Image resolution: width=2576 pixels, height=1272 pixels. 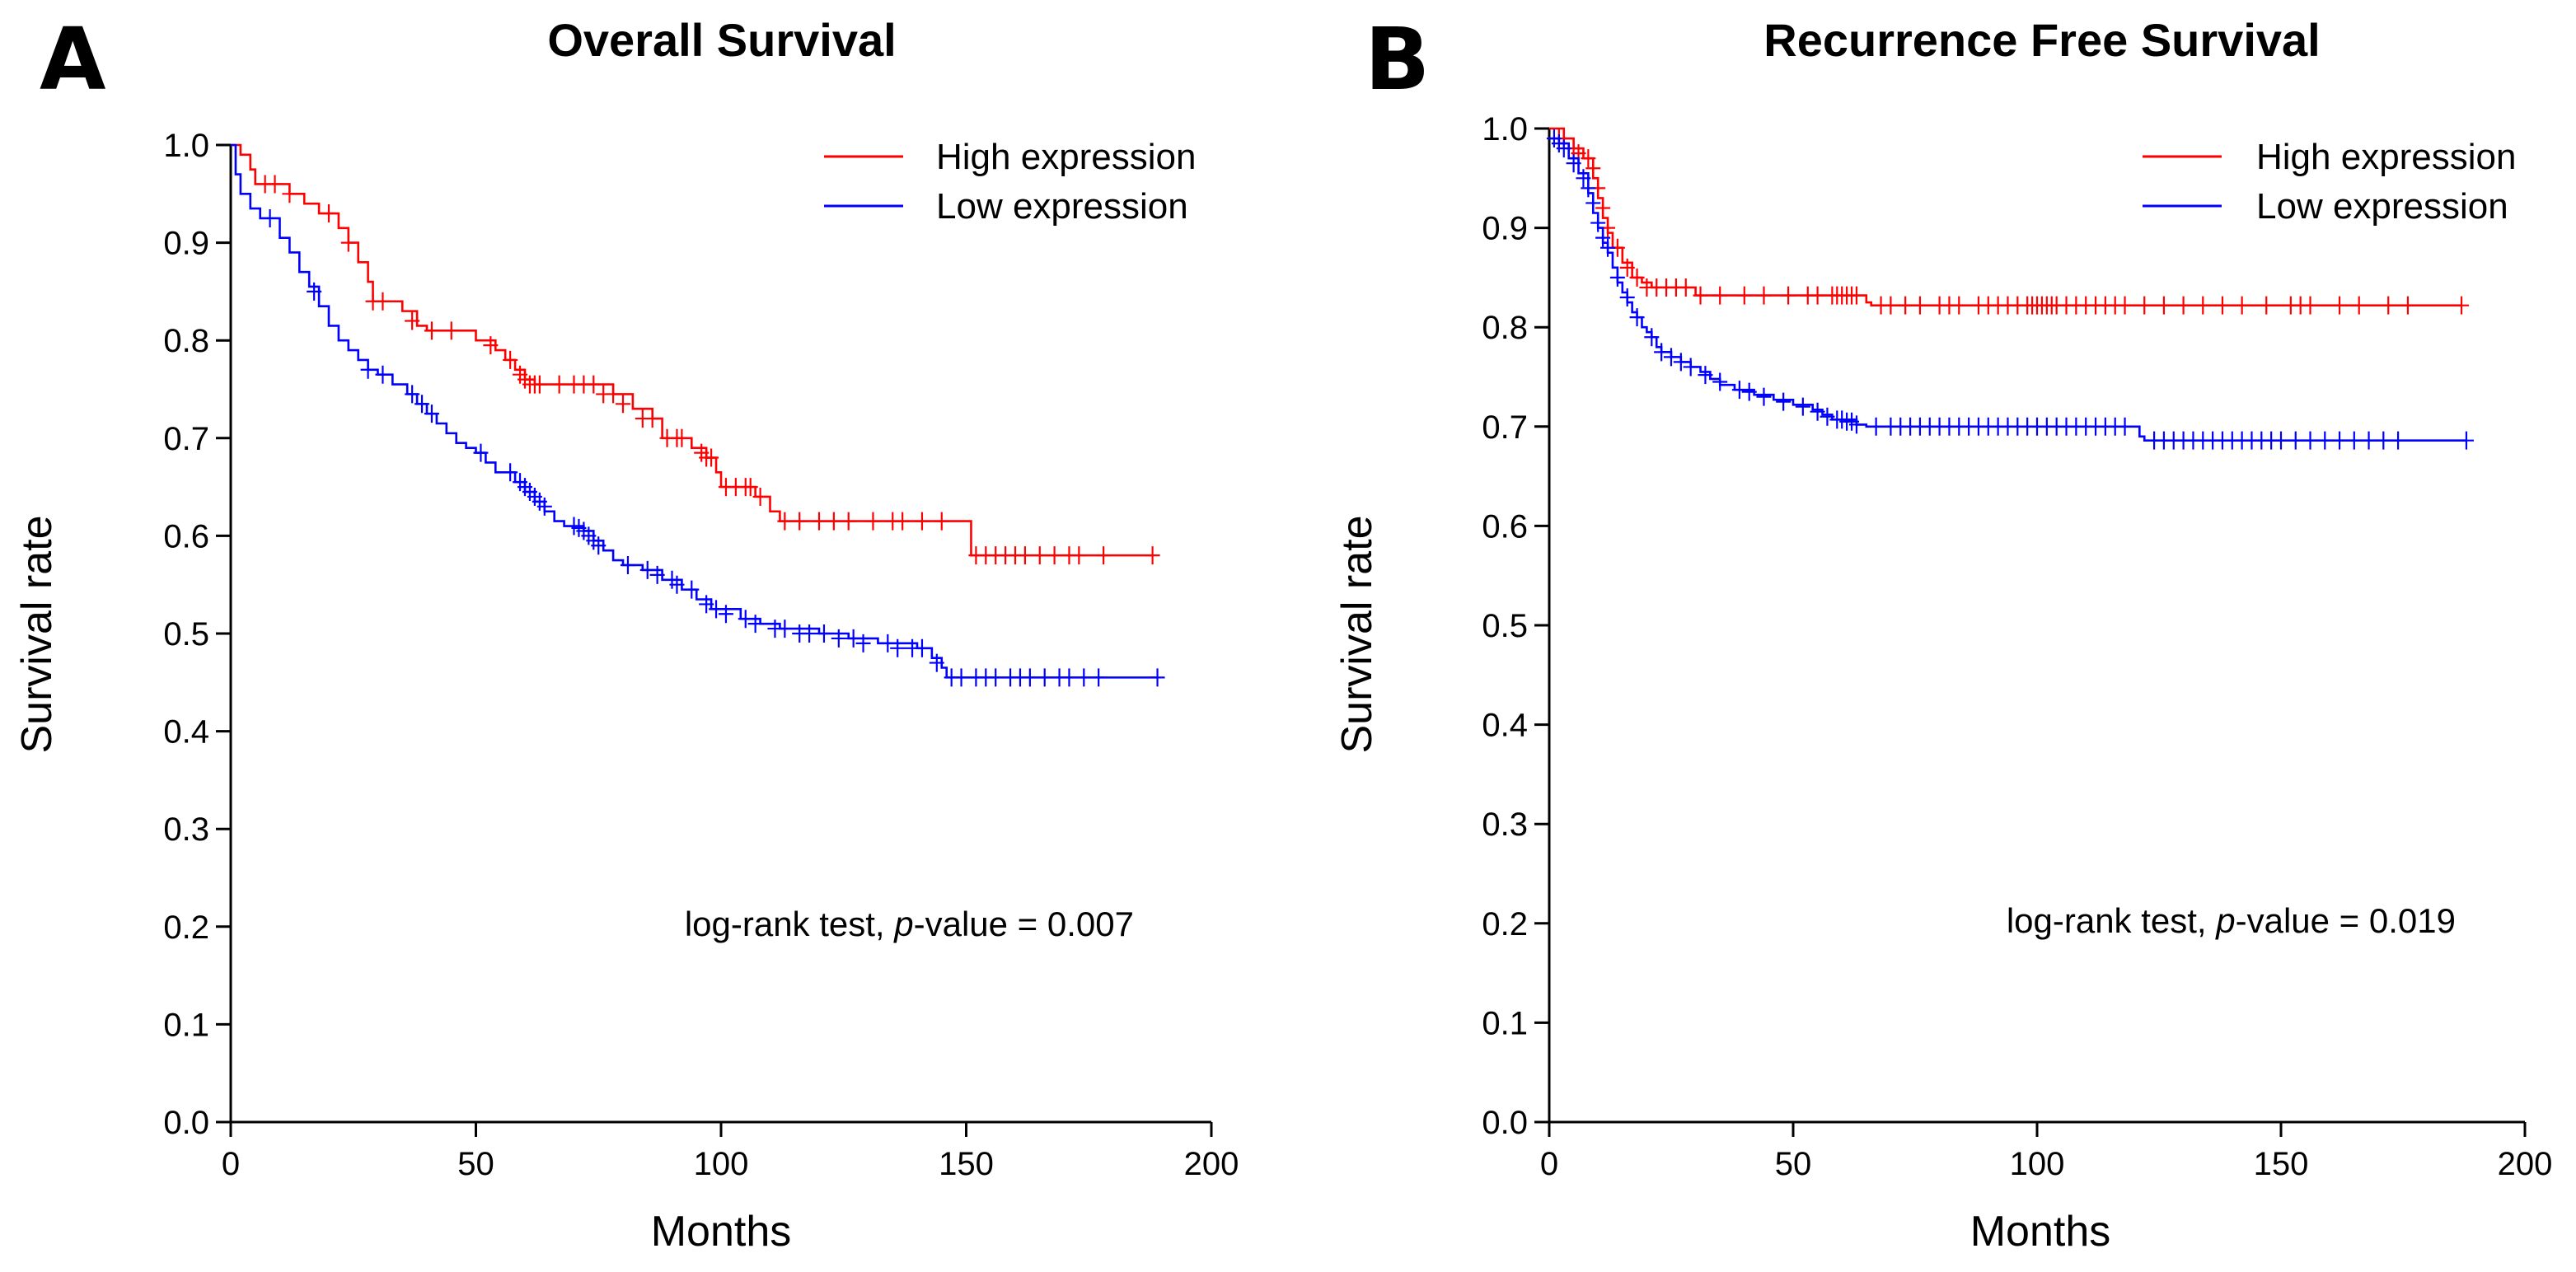 I want to click on y-axis-label: Survival rate, so click(x=37, y=635).